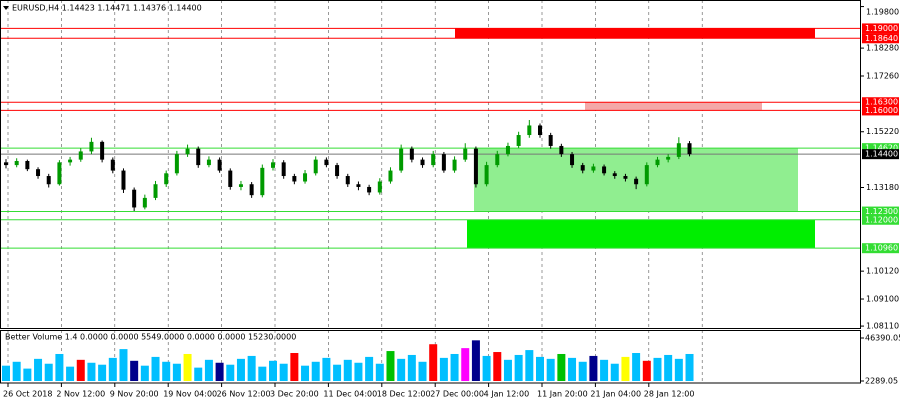  What do you see at coordinates (882, 75) in the screenshot?
I see `y-tick-label: 1.17260` at bounding box center [882, 75].